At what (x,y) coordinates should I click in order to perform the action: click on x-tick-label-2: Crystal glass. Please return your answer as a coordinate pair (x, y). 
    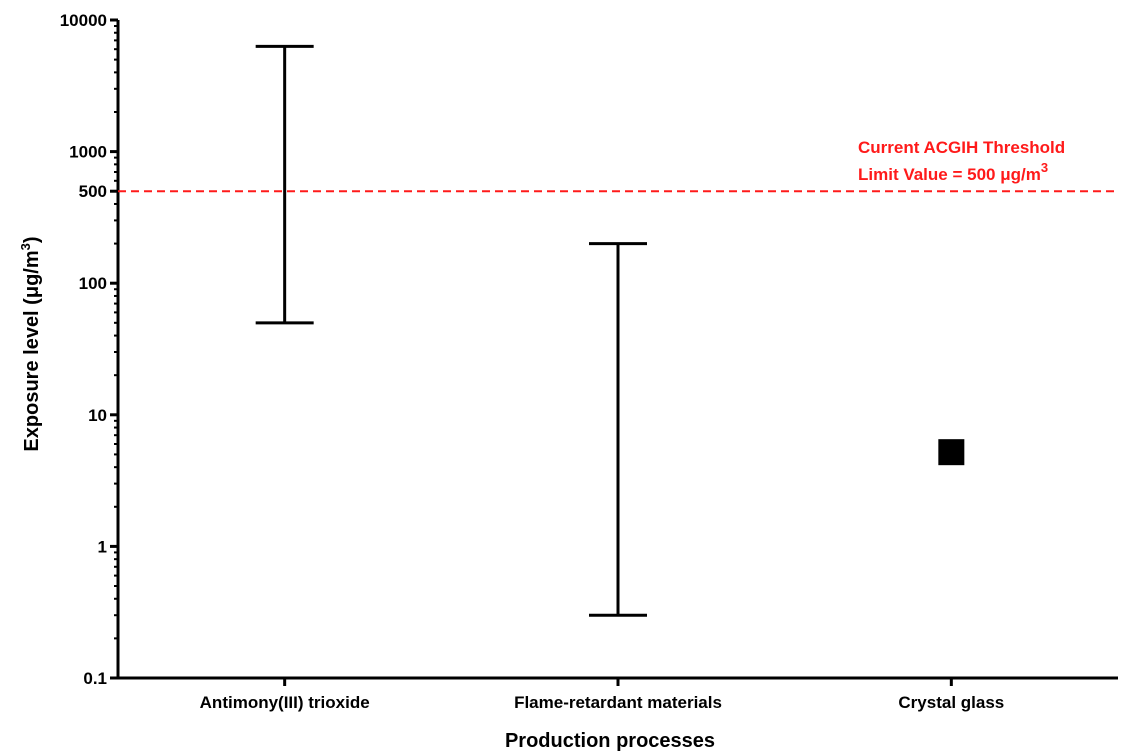
    Looking at the image, I should click on (951, 702).